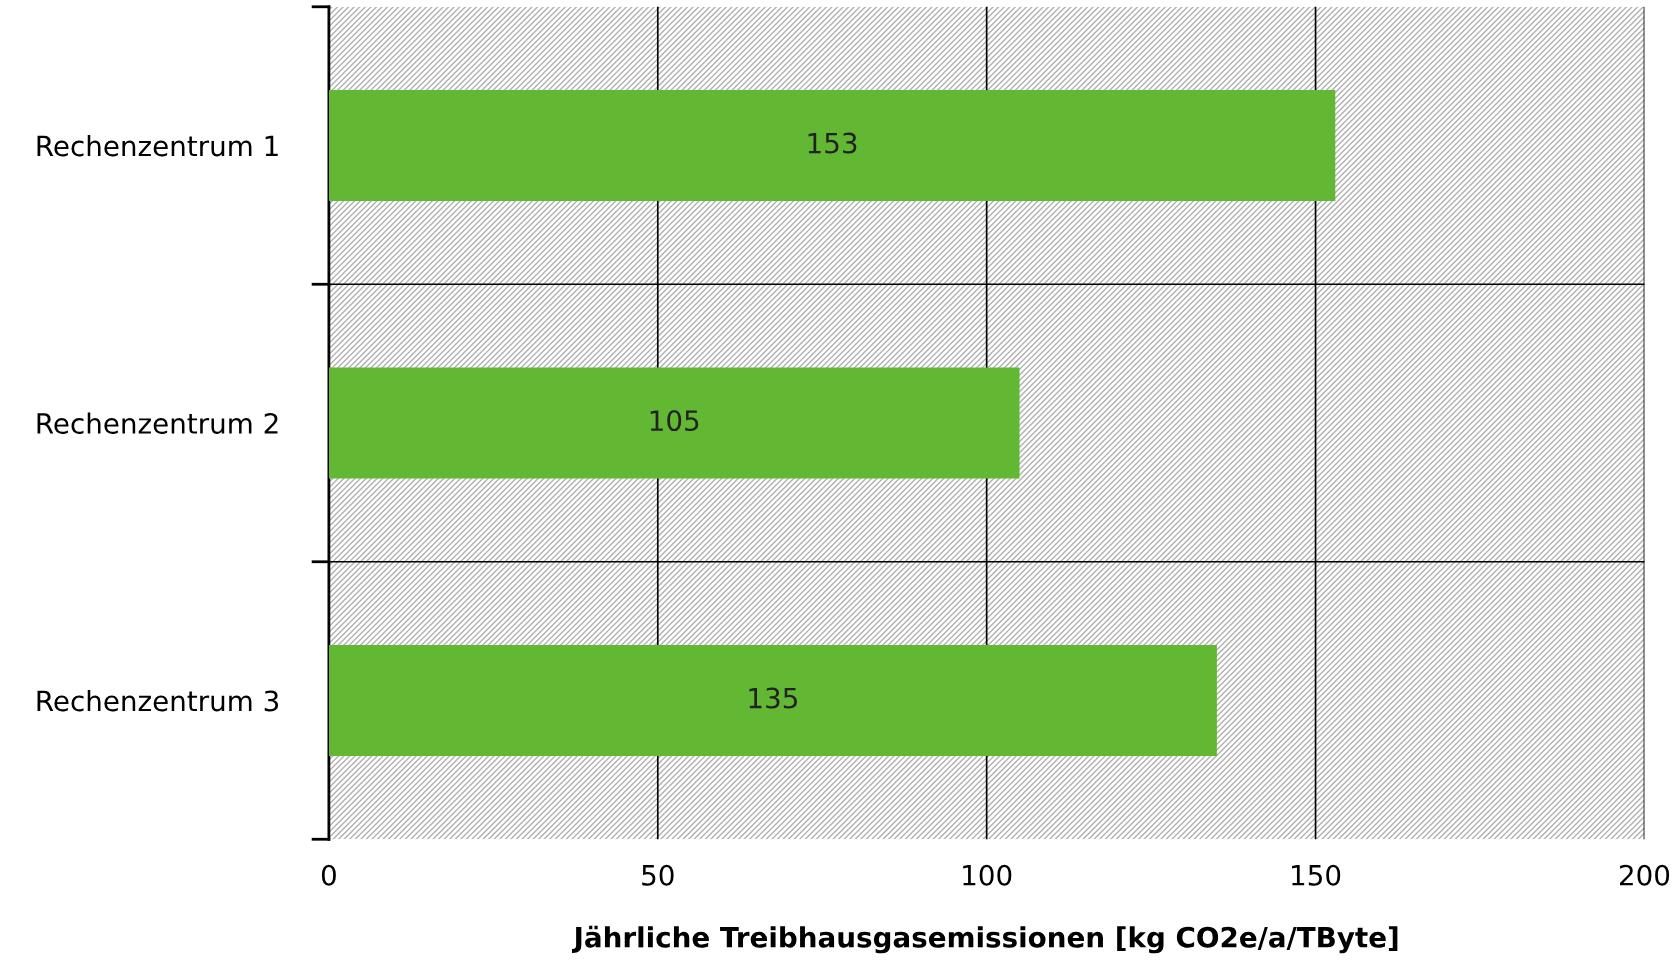  I want to click on x-tick-label: 50, so click(658, 875).